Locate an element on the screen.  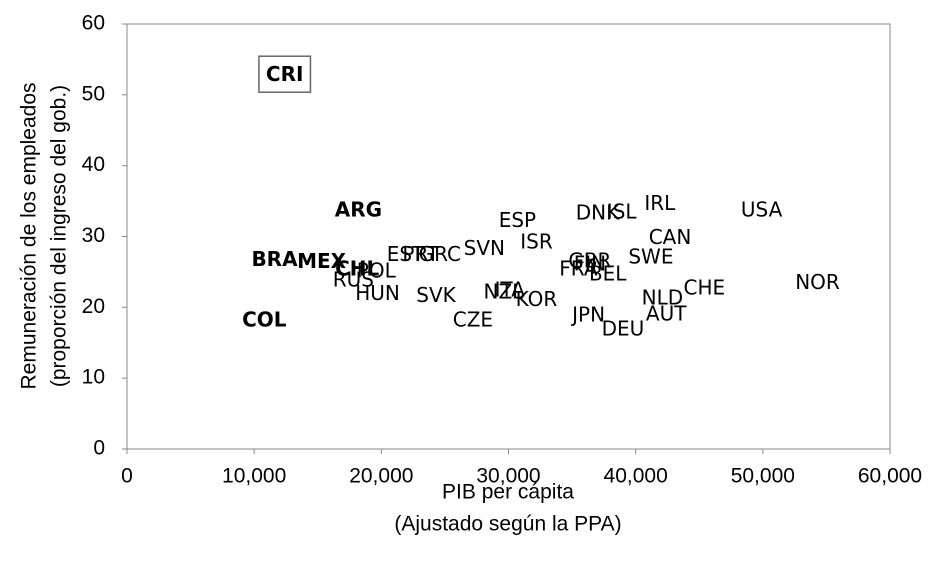
point-label: CRI is located at coordinates (285, 74).